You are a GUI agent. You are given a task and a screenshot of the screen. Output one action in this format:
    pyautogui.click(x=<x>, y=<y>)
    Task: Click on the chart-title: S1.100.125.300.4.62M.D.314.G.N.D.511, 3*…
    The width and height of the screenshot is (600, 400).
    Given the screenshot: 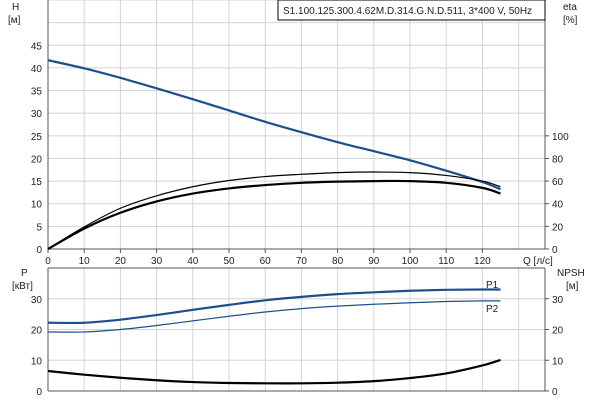 What is the action you would take?
    pyautogui.click(x=407, y=11)
    